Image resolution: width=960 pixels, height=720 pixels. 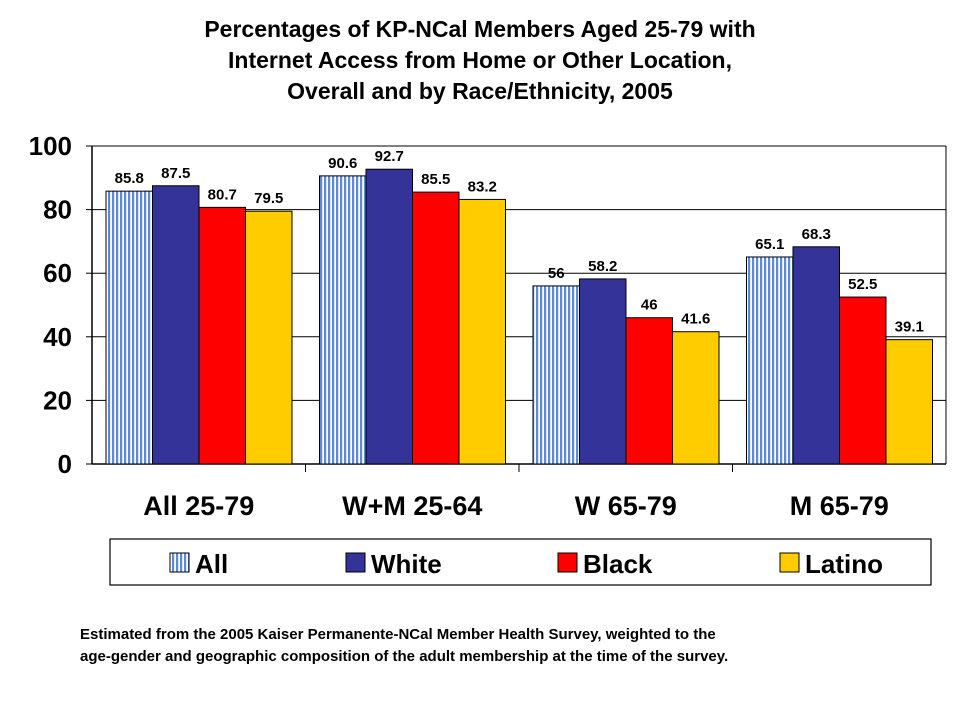 I want to click on data-label: 58.2, so click(x=602, y=266).